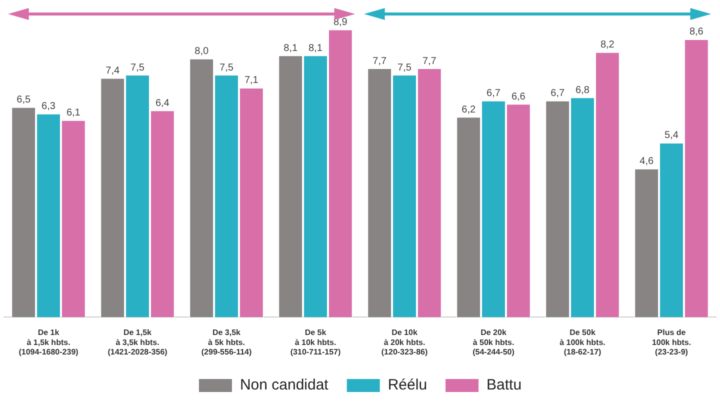  Describe the element at coordinates (23, 100) in the screenshot. I see `data-label: 6,5` at that location.